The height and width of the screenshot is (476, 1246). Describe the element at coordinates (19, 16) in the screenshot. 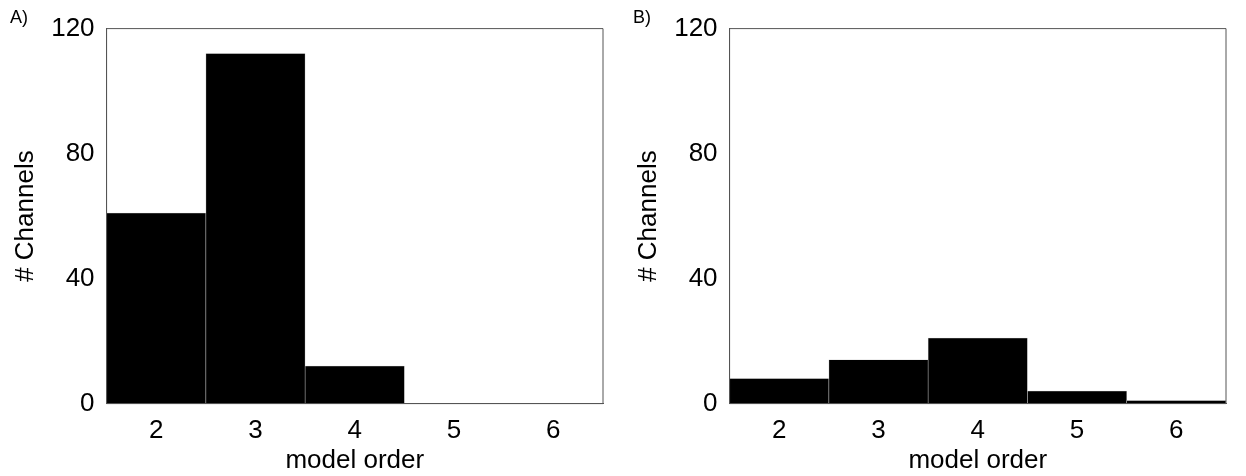

I see `chart-title: A)` at that location.